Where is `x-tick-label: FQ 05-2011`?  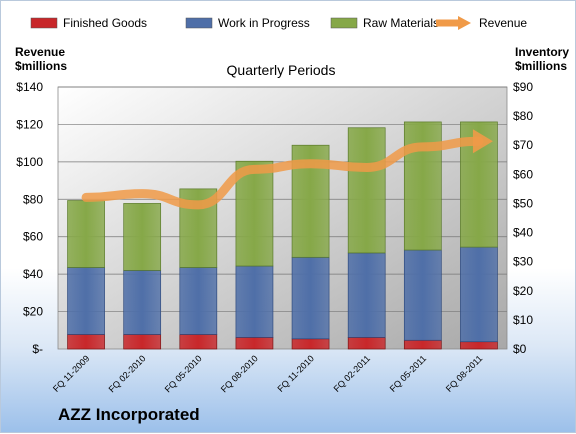 x-tick-label: FQ 05-2011 is located at coordinates (408, 373).